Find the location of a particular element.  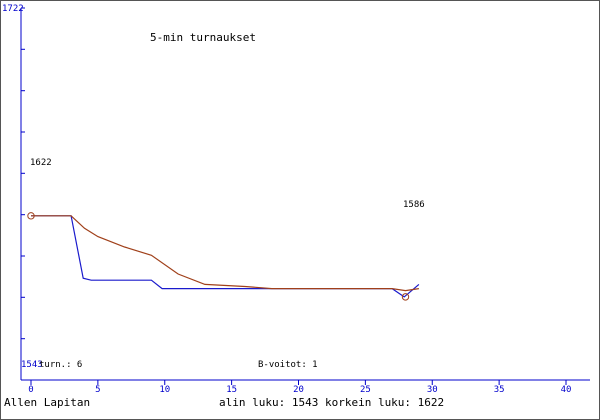

x-tick-label: 10 is located at coordinates (164, 390).